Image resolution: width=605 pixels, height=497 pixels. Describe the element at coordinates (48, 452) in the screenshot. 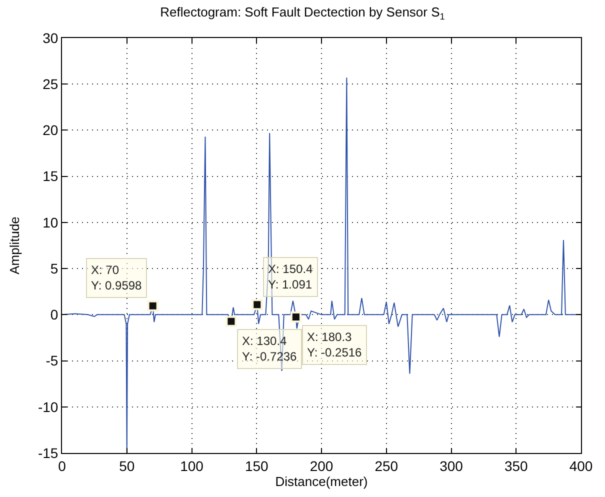

I see `y-tick-label: -15` at that location.